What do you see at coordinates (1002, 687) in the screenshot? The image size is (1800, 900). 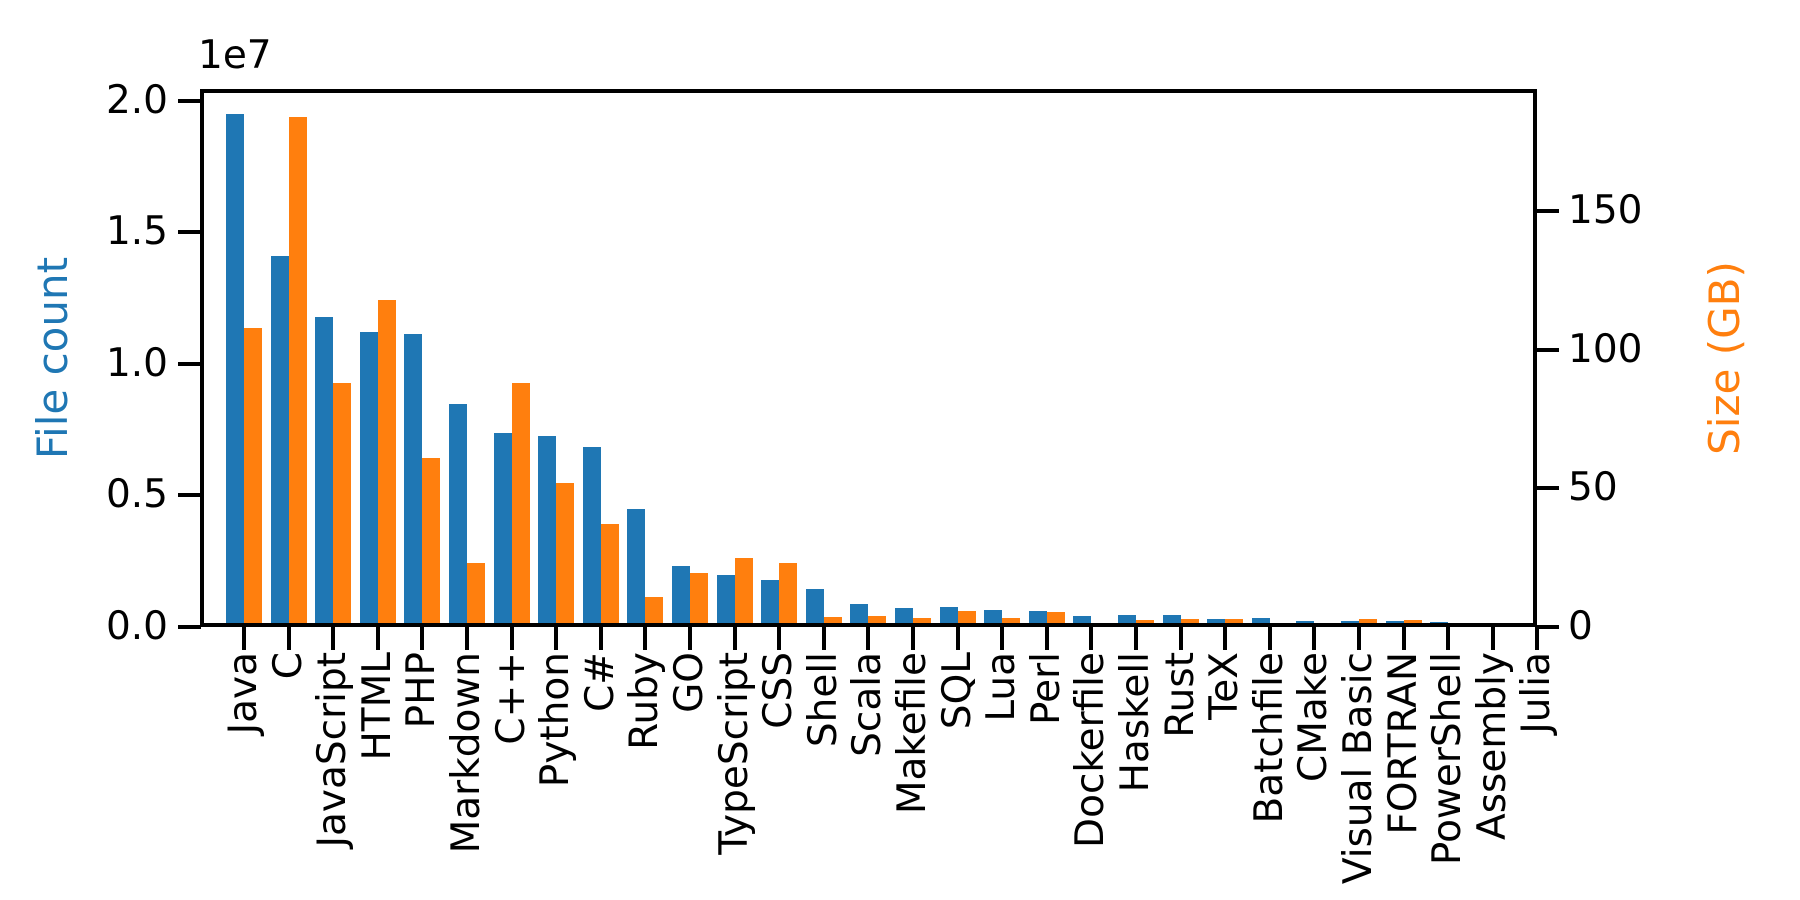 I see `x-tick-label-lua: Lua` at bounding box center [1002, 687].